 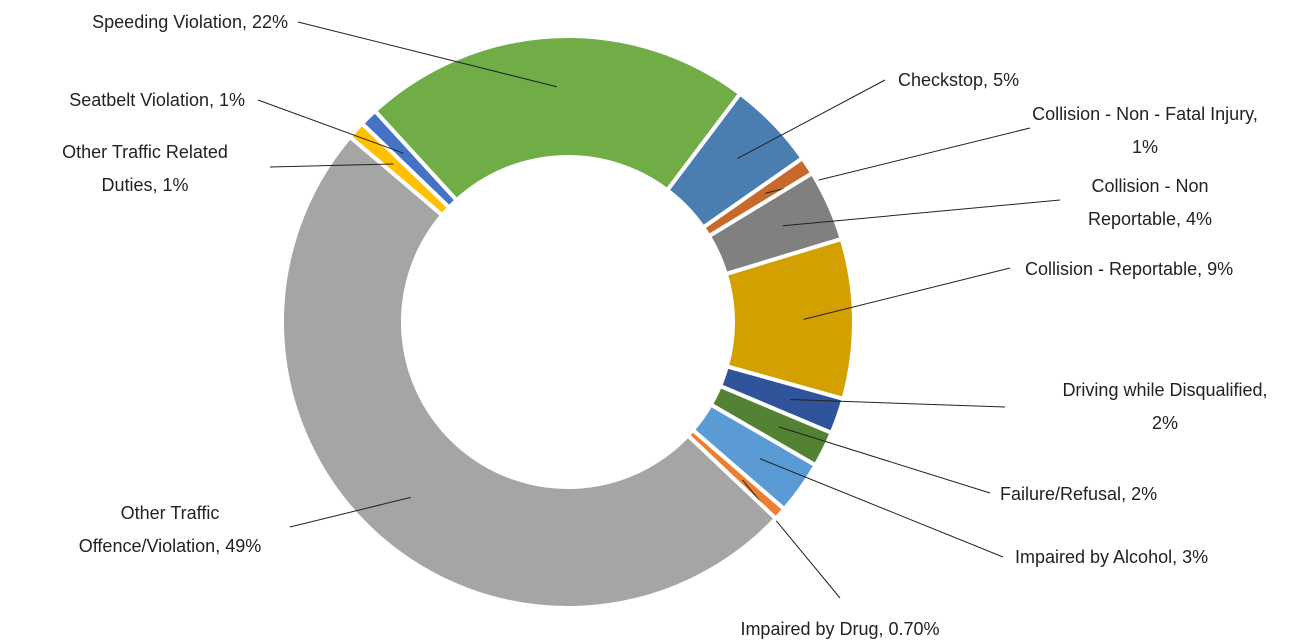 What do you see at coordinates (1111, 269) in the screenshot?
I see `category-label: Collision - Reportable` at bounding box center [1111, 269].